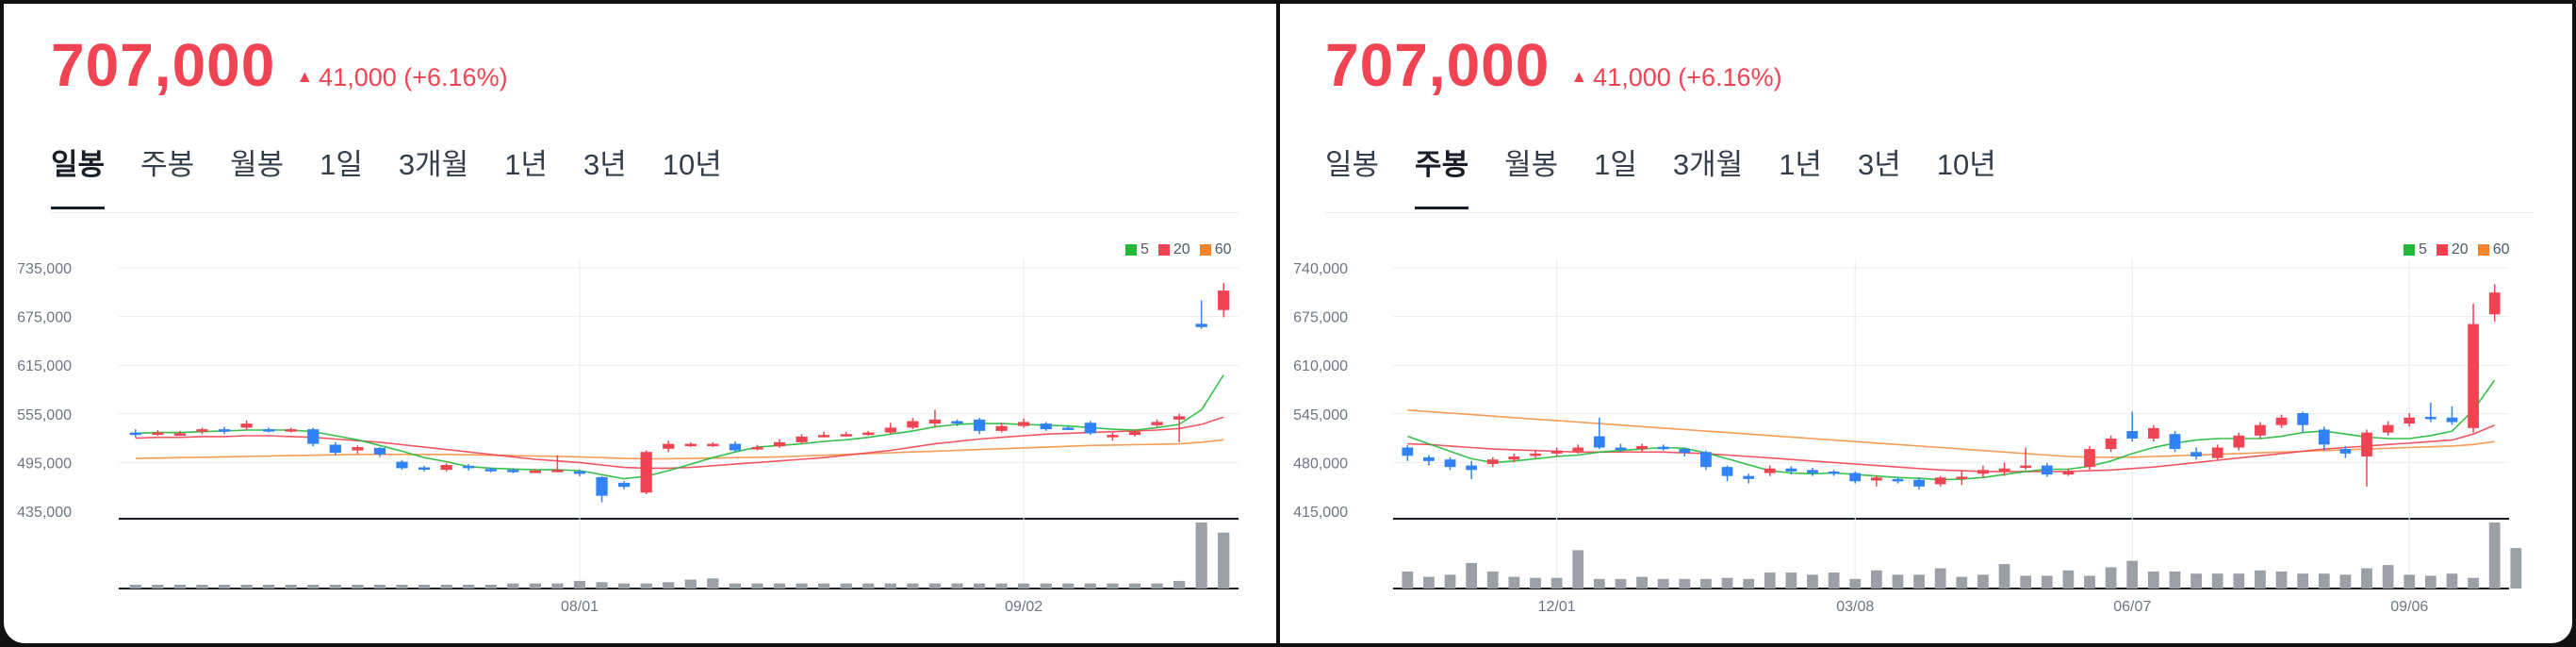 Image resolution: width=2576 pixels, height=647 pixels. What do you see at coordinates (679, 443) in the screenshot?
I see `moving-average-ma20` at bounding box center [679, 443].